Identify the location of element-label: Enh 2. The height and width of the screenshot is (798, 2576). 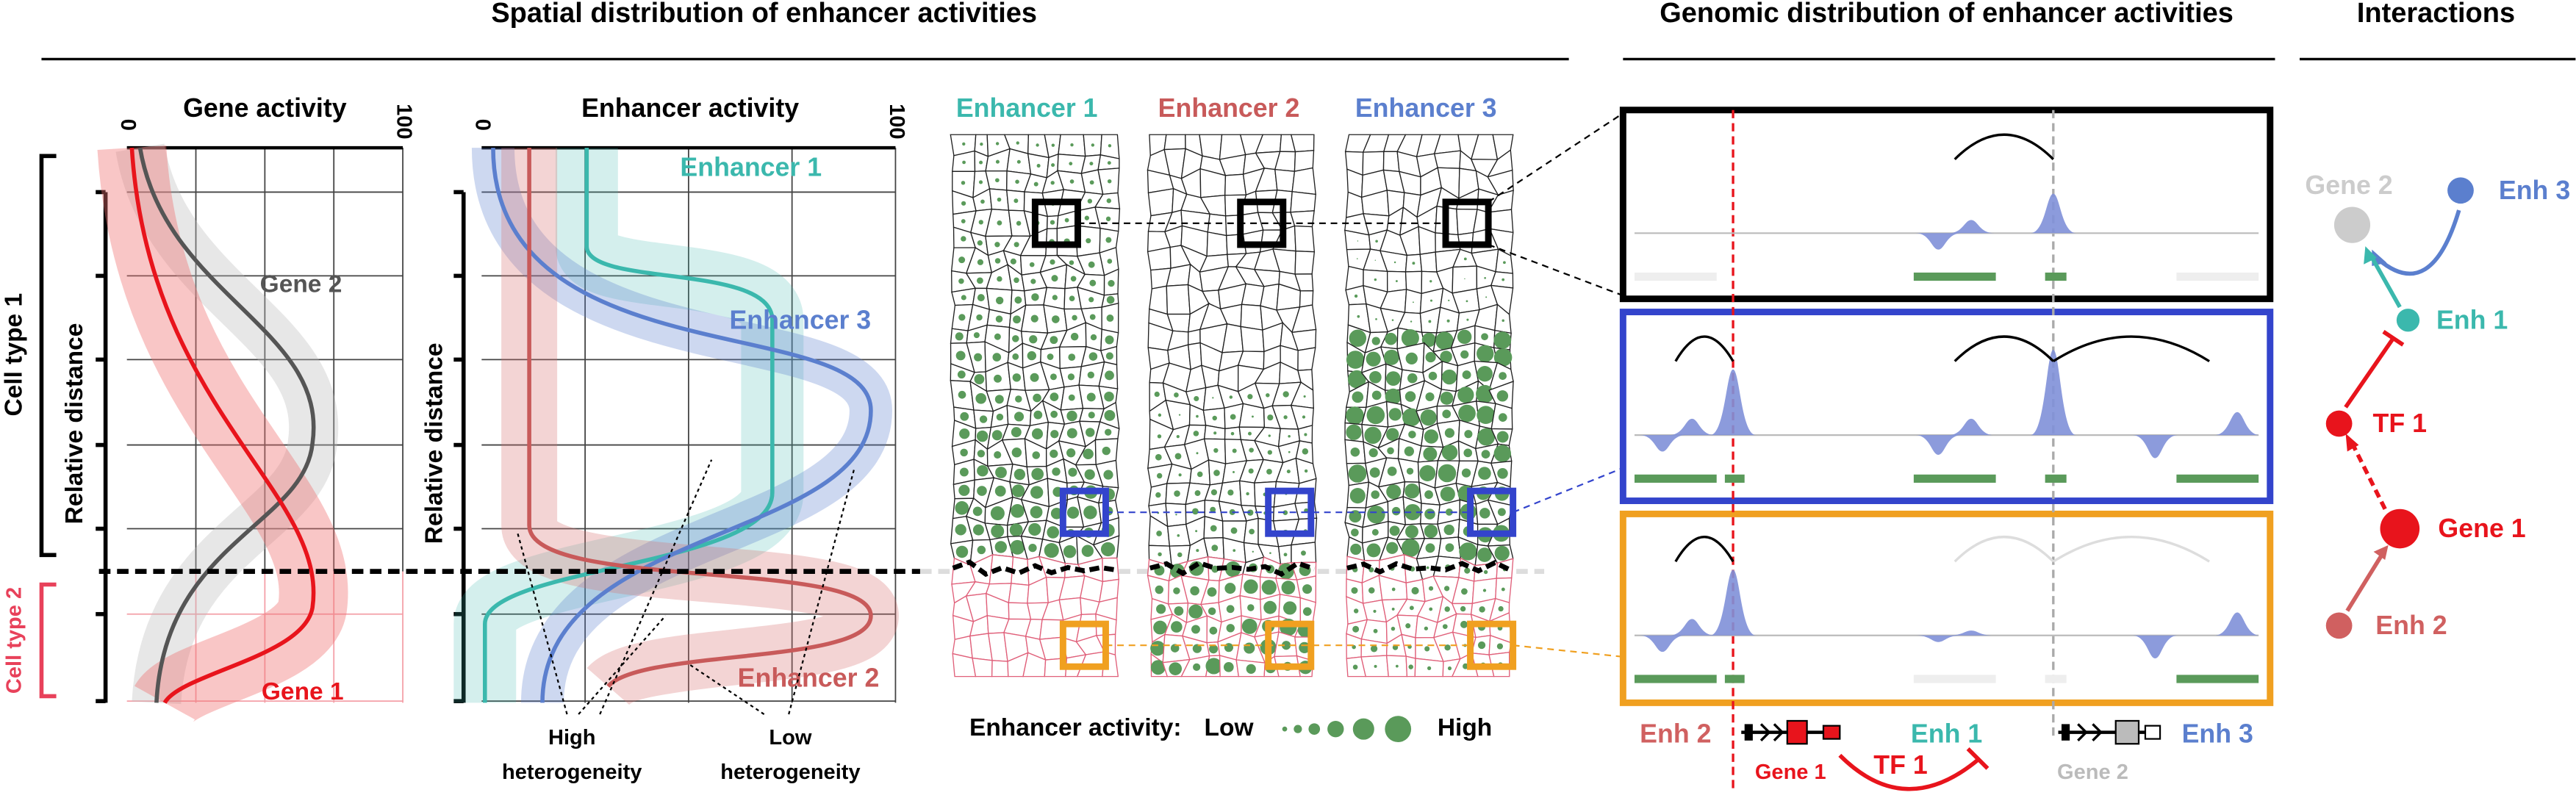
(1675, 734).